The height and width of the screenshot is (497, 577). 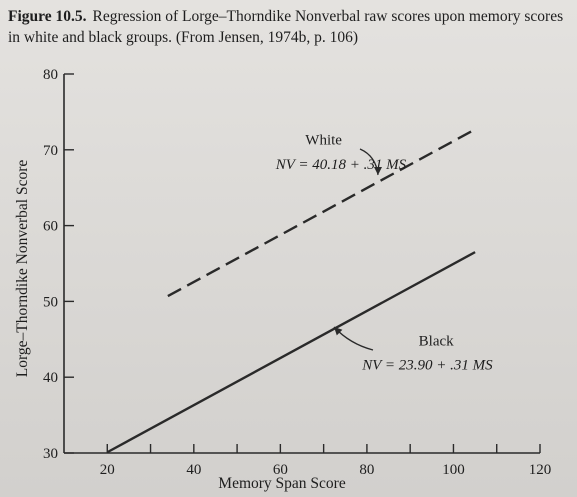 What do you see at coordinates (22, 269) in the screenshot?
I see `y-axis-title: Lorge–Thorndike Nonverbal Score` at bounding box center [22, 269].